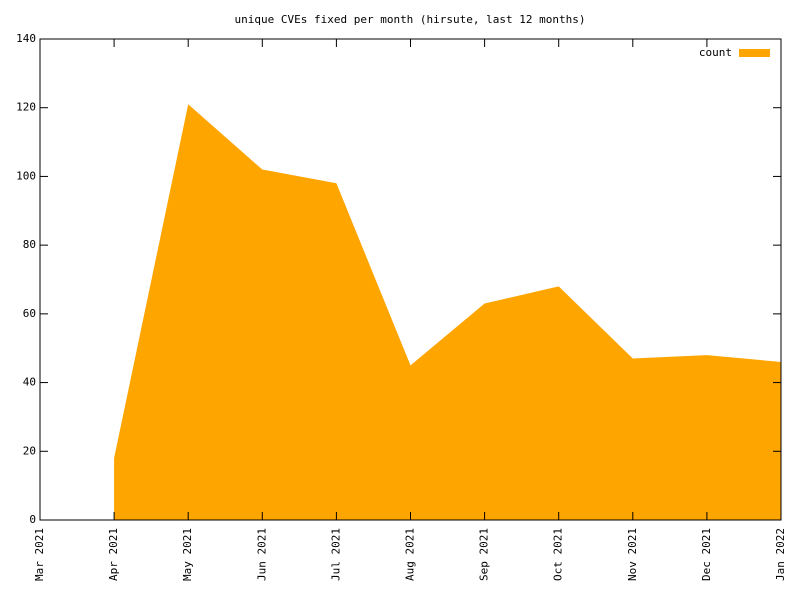 Image resolution: width=800 pixels, height=600 pixels. I want to click on x-tick-label: Nov 2021, so click(632, 554).